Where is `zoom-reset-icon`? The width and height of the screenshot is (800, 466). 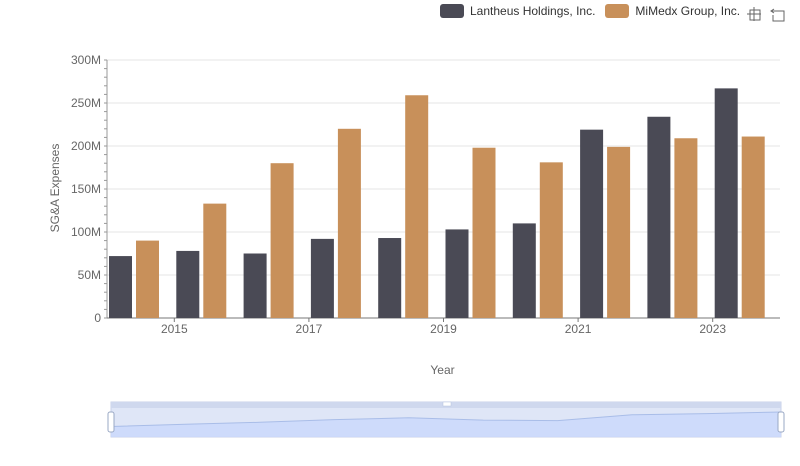
zoom-reset-icon is located at coordinates (778, 14).